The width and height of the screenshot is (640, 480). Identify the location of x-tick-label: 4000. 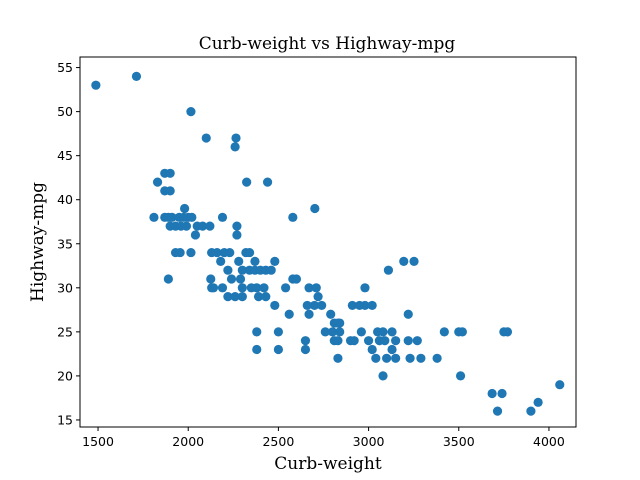
(549, 441).